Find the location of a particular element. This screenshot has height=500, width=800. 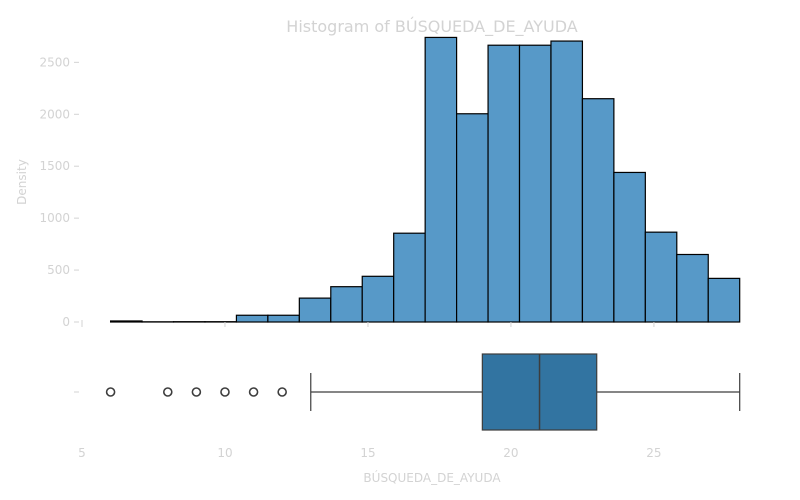

x-tick-label: 25 is located at coordinates (653, 453).